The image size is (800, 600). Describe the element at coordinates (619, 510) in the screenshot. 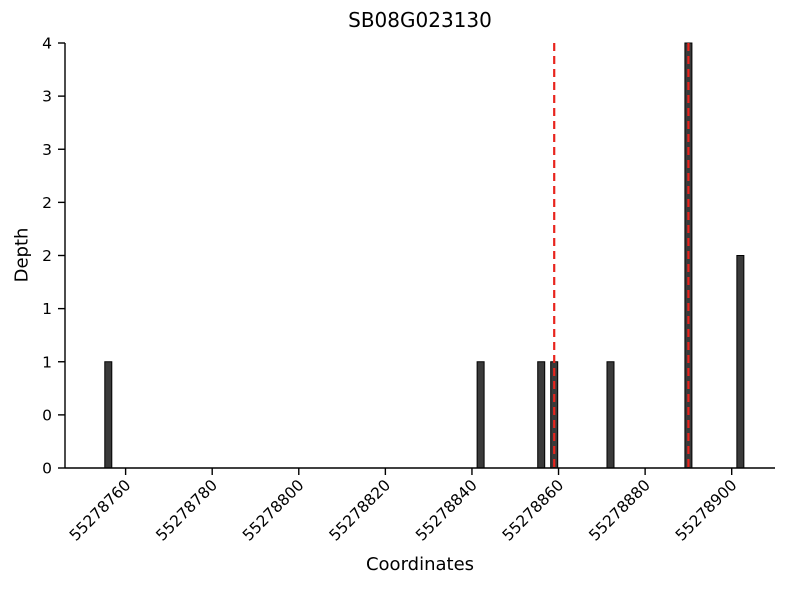

I see `x-tick-label: 55278880` at that location.